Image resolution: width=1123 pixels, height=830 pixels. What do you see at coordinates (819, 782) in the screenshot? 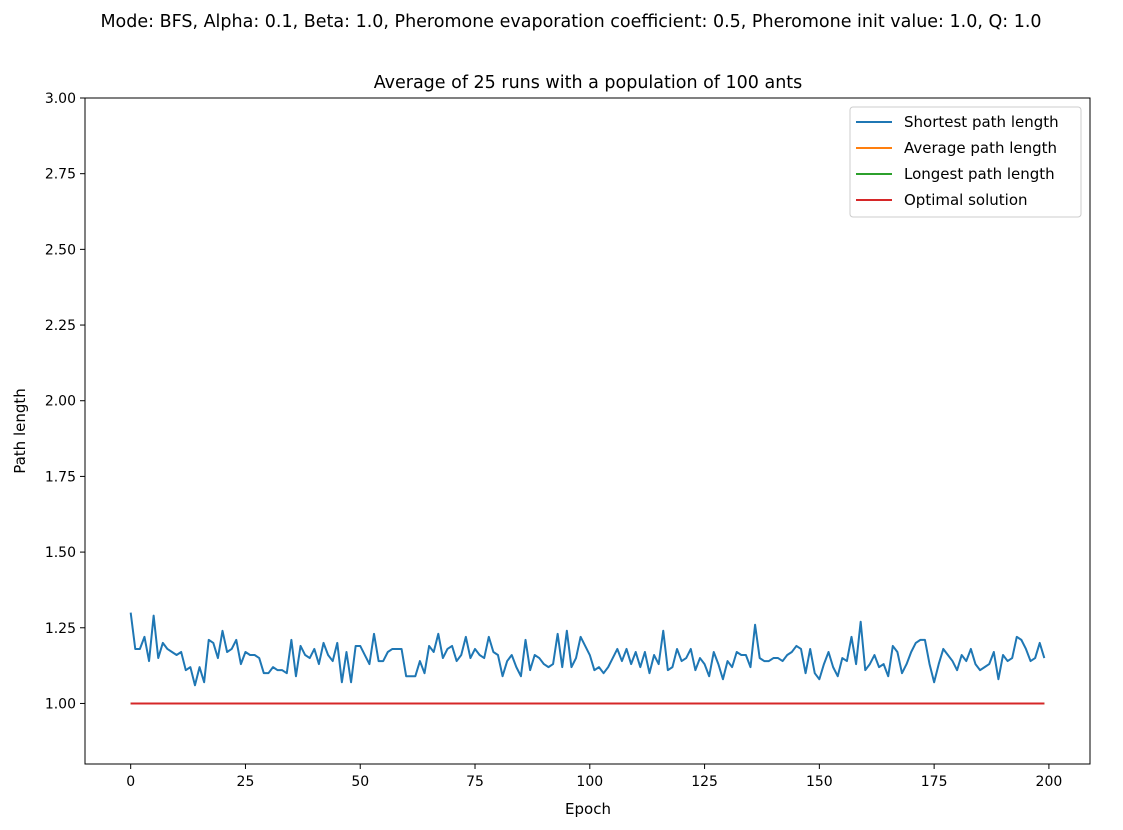
I see `x-tick-label: 150` at bounding box center [819, 782].